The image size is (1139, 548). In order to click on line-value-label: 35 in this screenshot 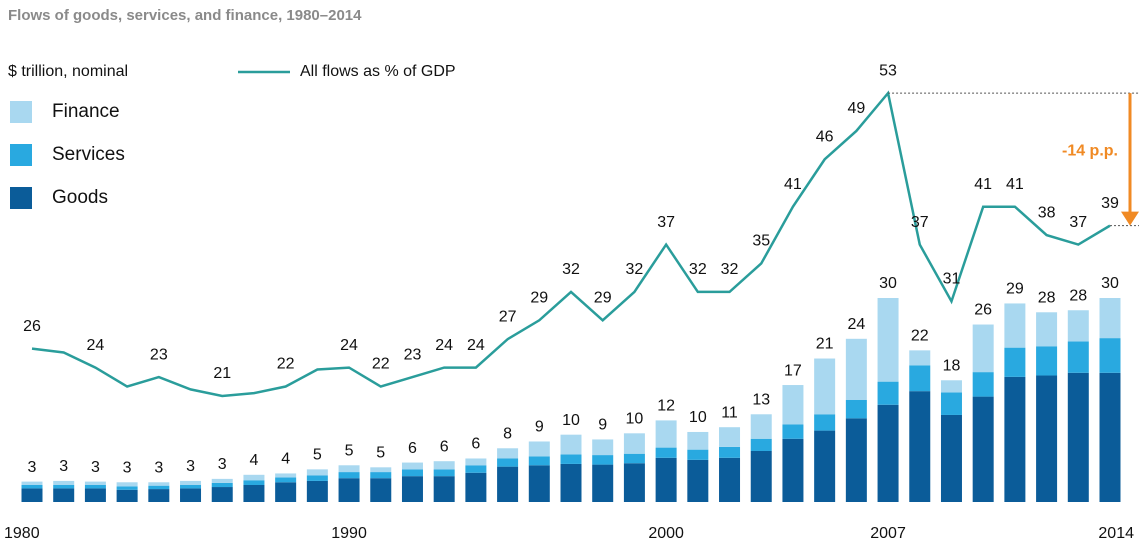, I will do `click(761, 241)`.